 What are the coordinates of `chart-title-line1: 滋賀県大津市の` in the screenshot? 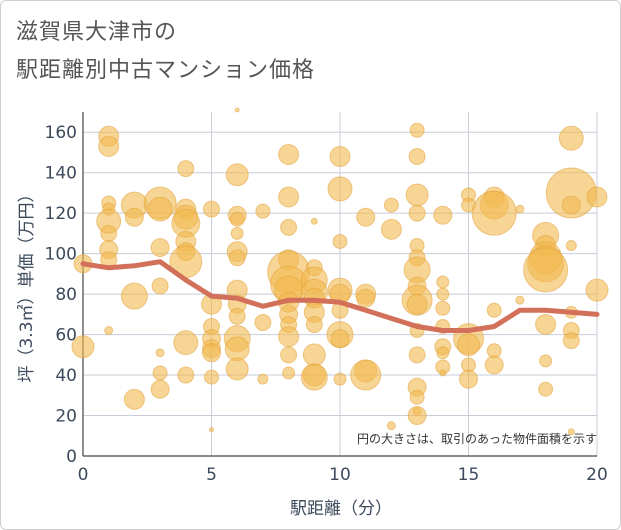 It's located at (97, 32).